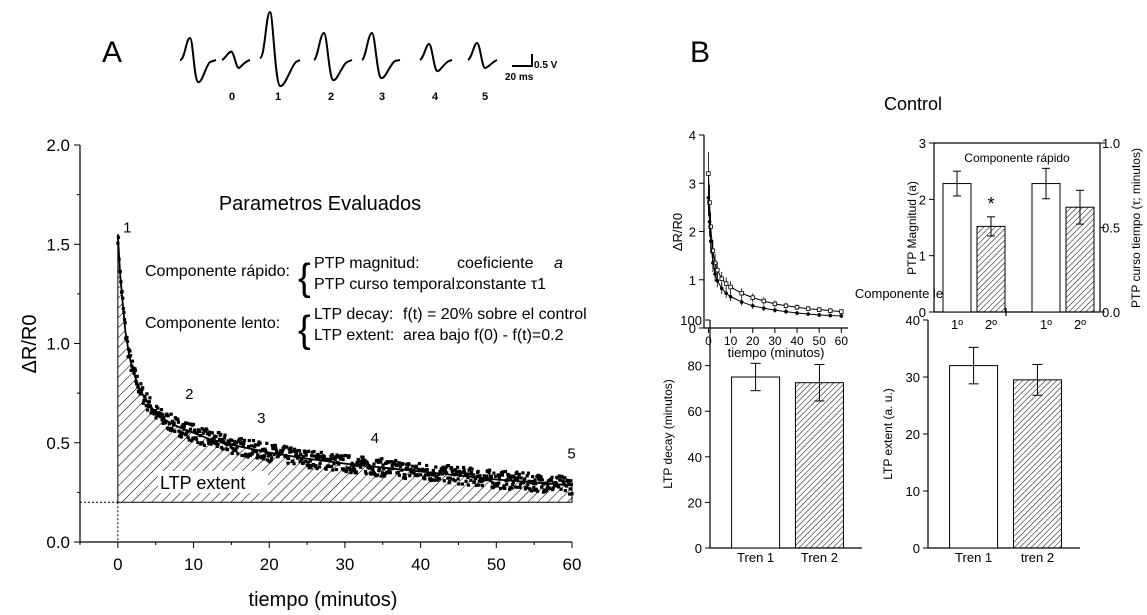 The image size is (1147, 615). What do you see at coordinates (368, 56) in the screenshot?
I see `field-potential-traces: 0 1 2 3 4 5 0.5 V 20 ms` at bounding box center [368, 56].